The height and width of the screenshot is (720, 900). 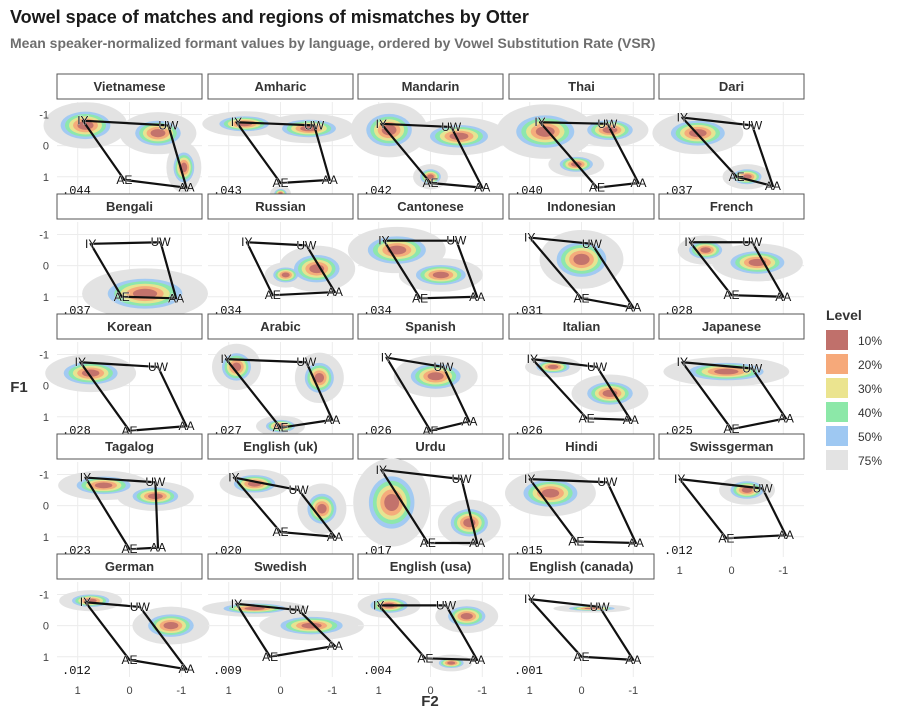 I want to click on facet-panel: Swissgerman IY UW AA AE .012, so click(x=731, y=495).